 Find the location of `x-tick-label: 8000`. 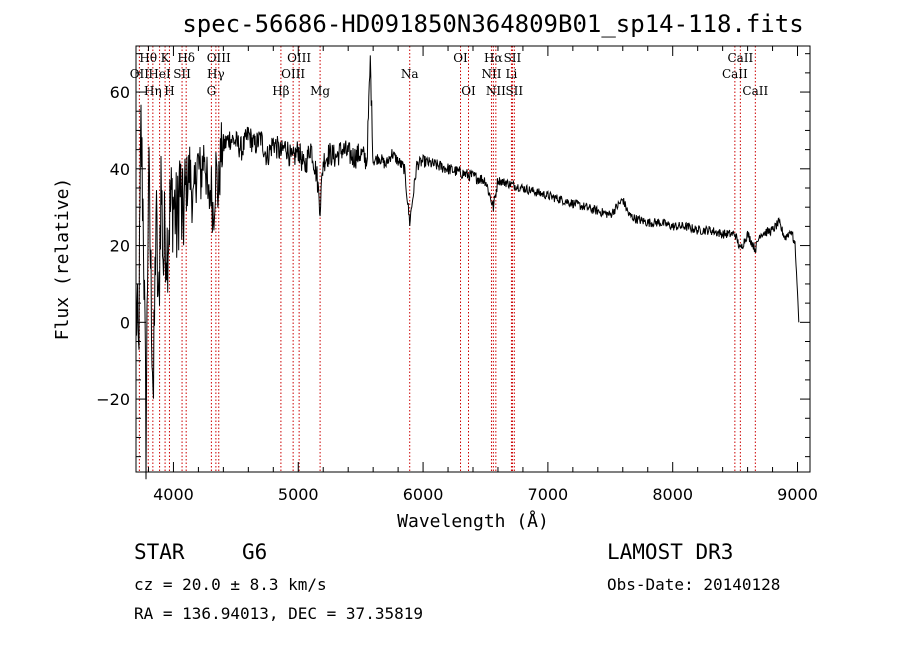

x-tick-label: 8000 is located at coordinates (672, 494).